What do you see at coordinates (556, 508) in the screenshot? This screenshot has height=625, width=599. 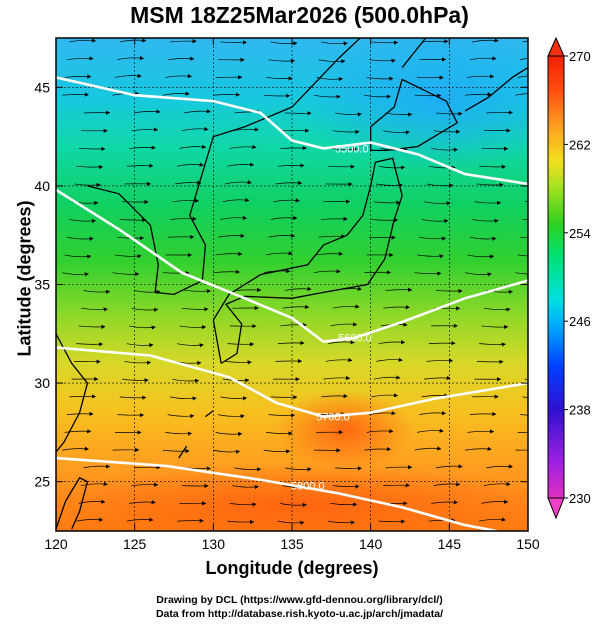 I see `colorbar-min-triangle` at bounding box center [556, 508].